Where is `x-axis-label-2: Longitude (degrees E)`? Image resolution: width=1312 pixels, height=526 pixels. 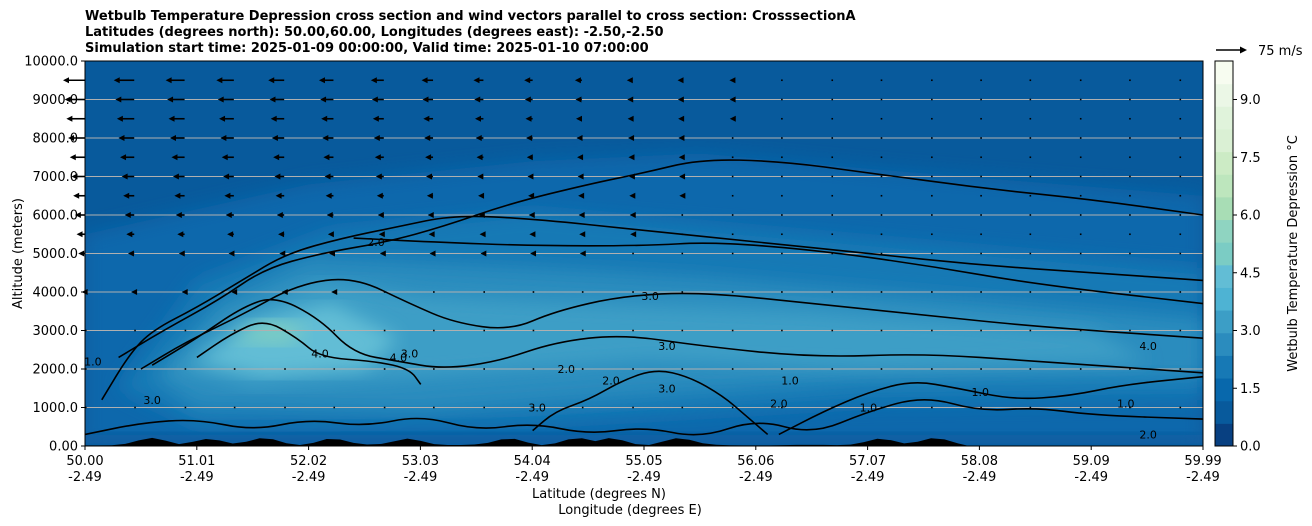 x-axis-label-2: Longitude (degrees E) is located at coordinates (630, 510).